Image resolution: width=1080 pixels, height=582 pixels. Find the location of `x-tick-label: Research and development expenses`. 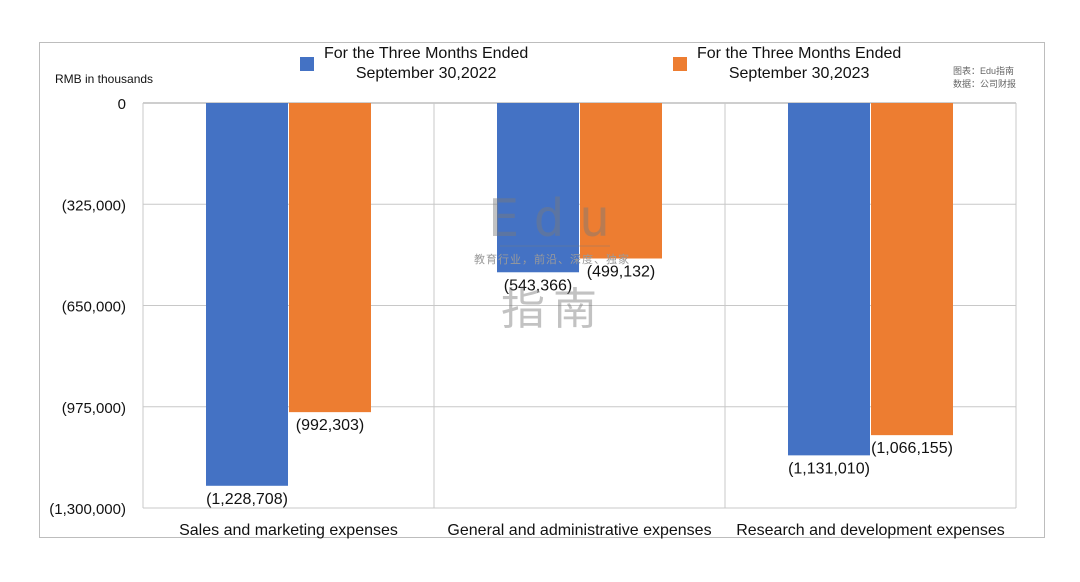

x-tick-label: Research and development expenses is located at coordinates (870, 530).